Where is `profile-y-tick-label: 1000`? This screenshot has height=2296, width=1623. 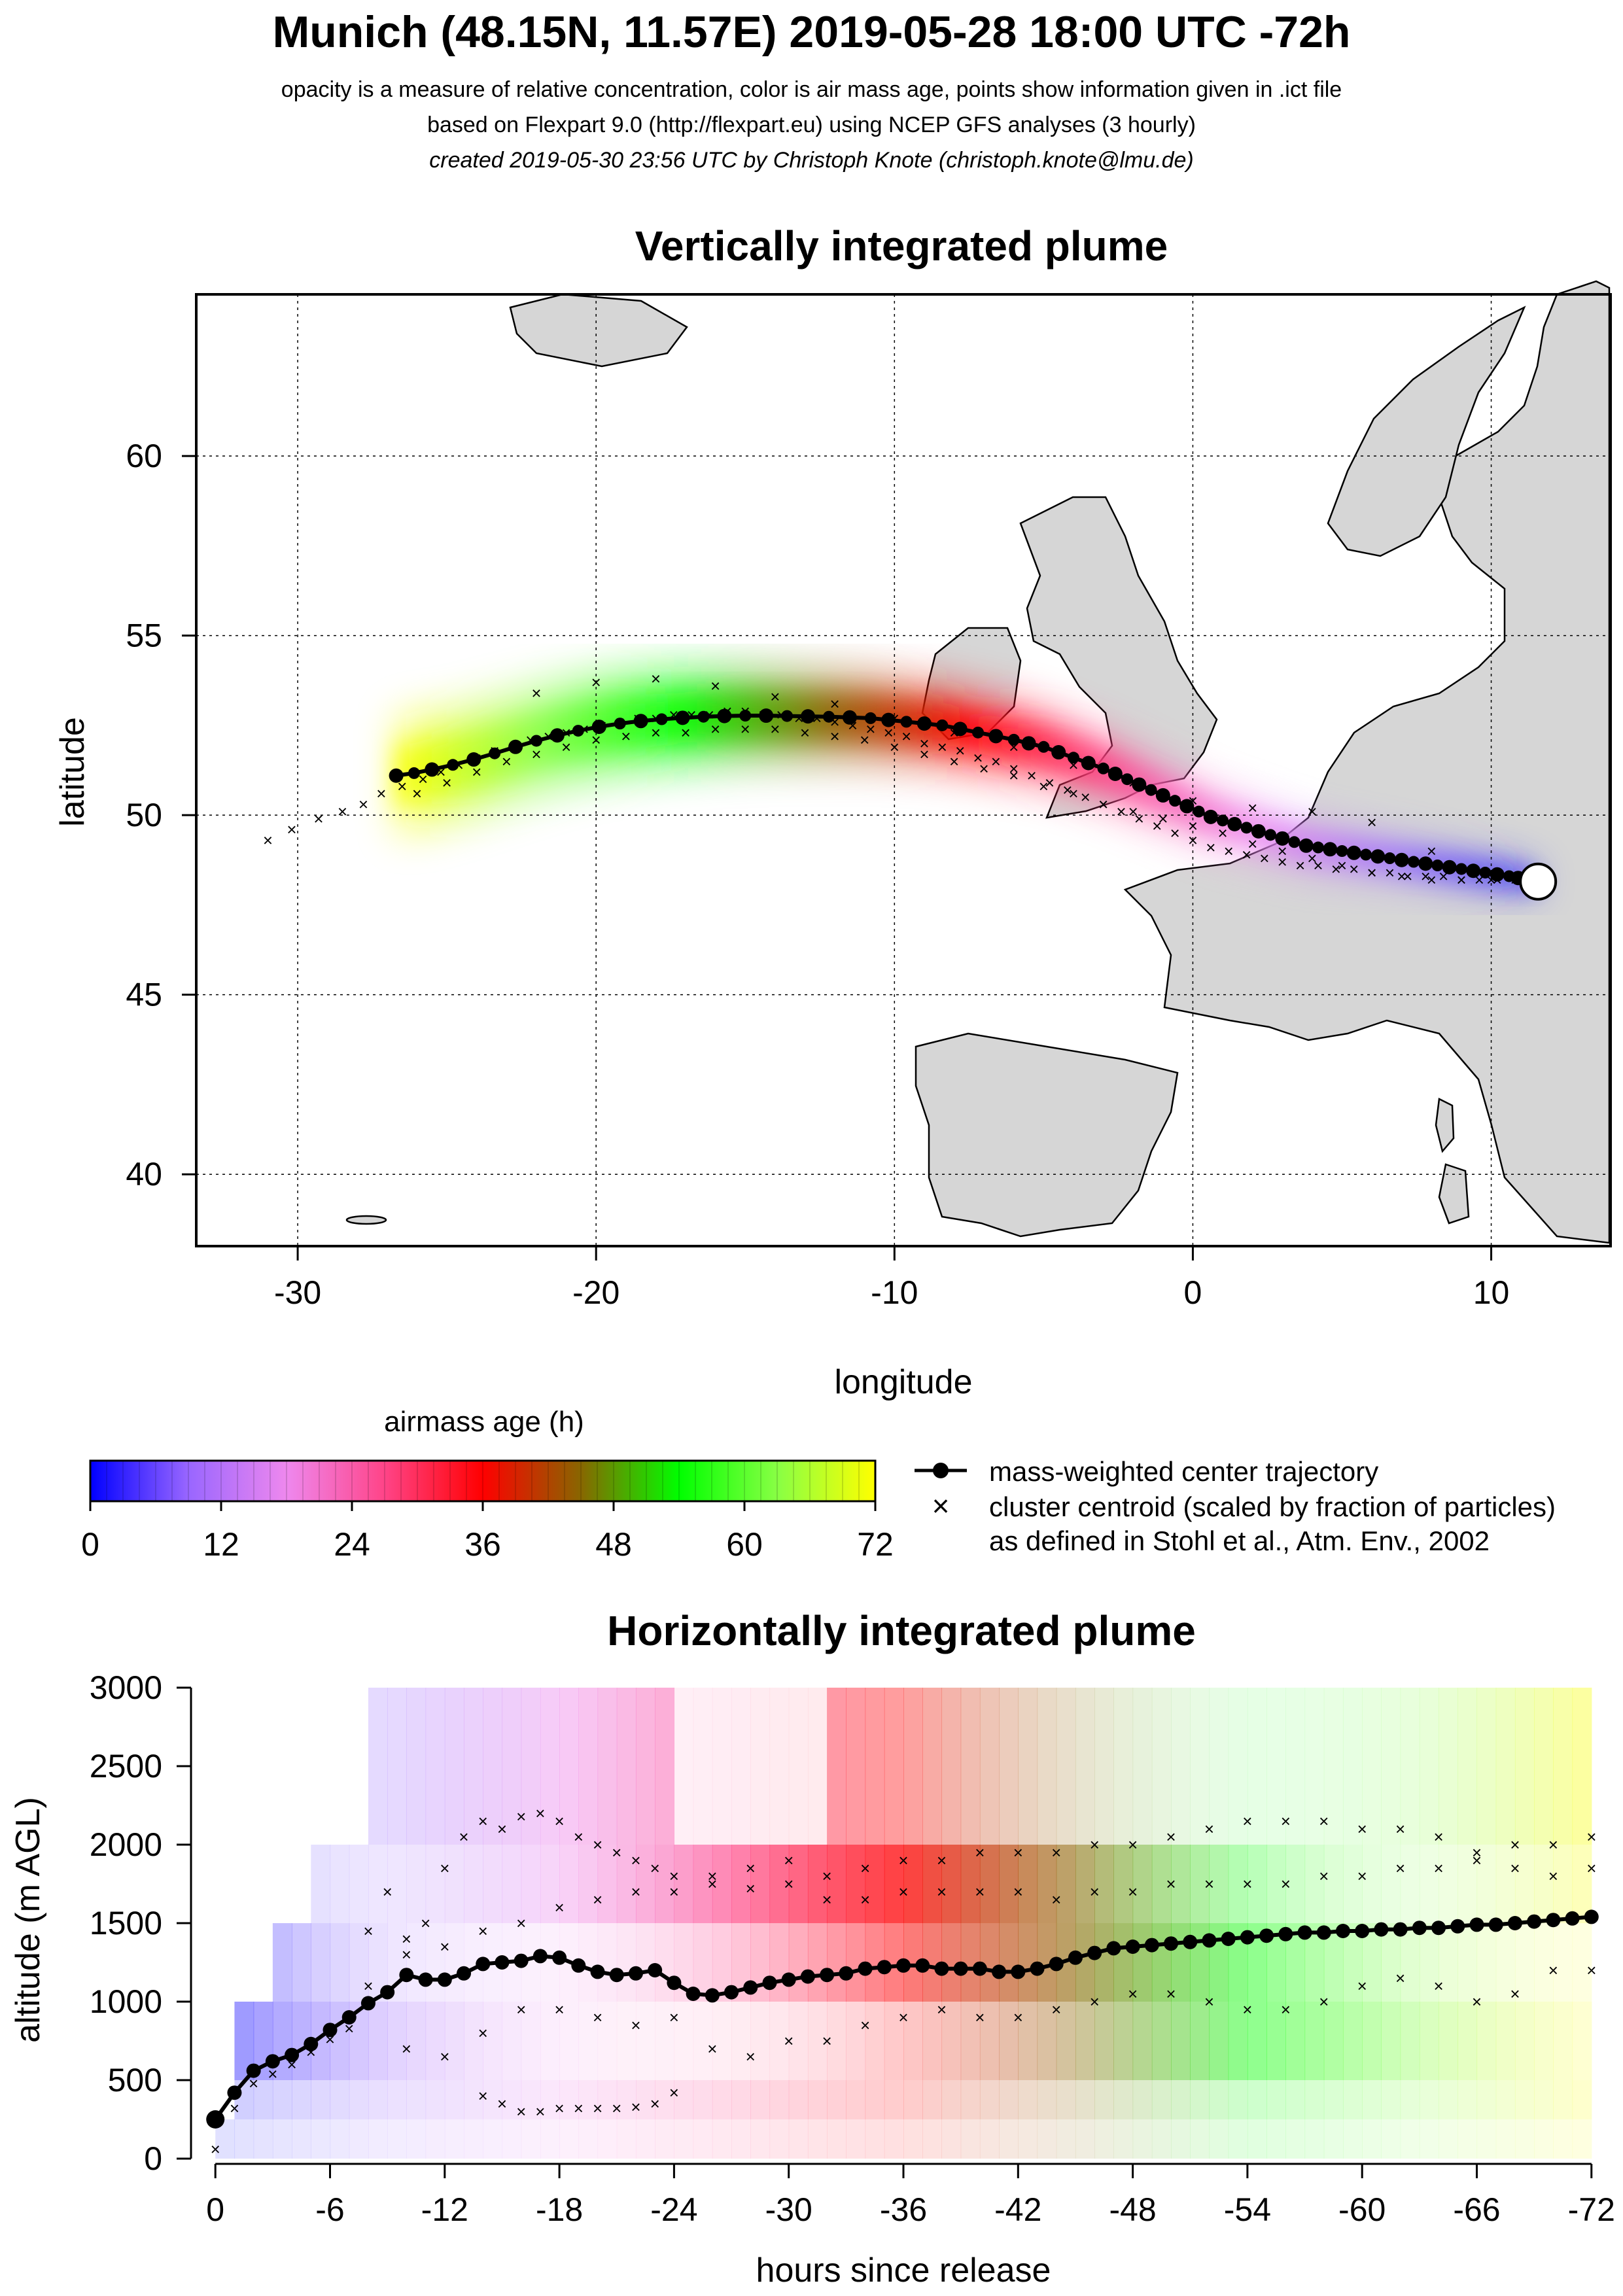 profile-y-tick-label: 1000 is located at coordinates (126, 2001).